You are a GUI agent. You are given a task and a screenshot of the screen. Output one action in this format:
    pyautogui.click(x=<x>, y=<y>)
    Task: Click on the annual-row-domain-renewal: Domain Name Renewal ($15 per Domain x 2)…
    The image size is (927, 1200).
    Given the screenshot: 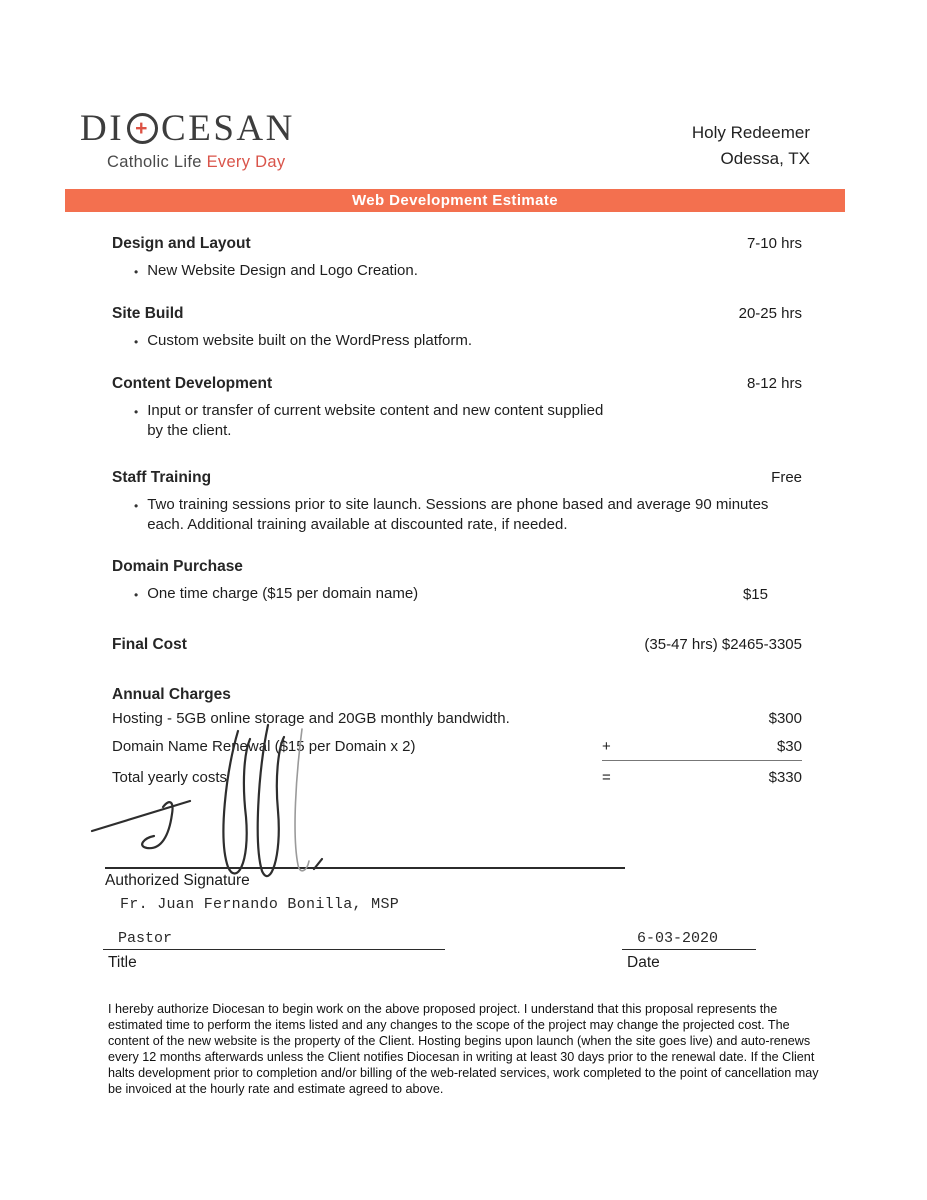 What is the action you would take?
    pyautogui.click(x=457, y=749)
    